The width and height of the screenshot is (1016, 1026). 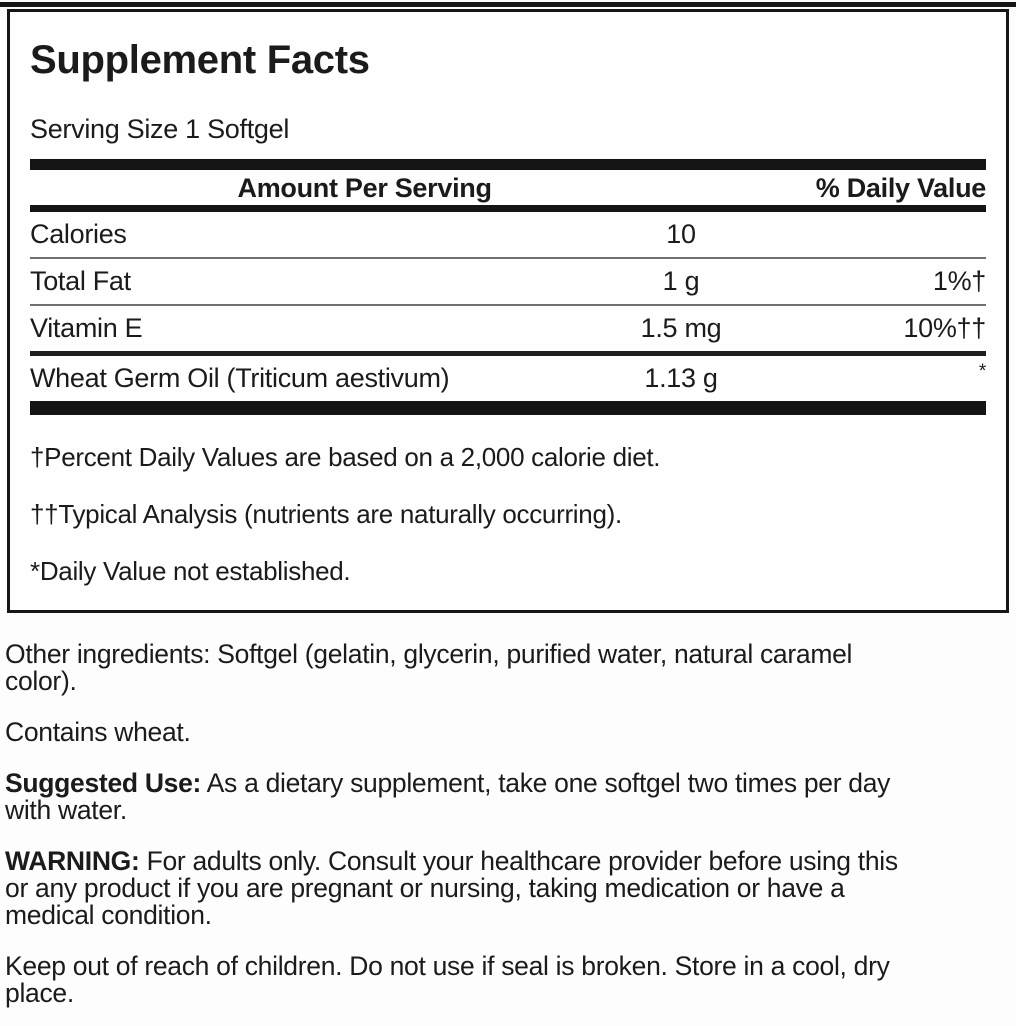 I want to click on suggested-use-label: Suggested Use:, so click(x=103, y=783).